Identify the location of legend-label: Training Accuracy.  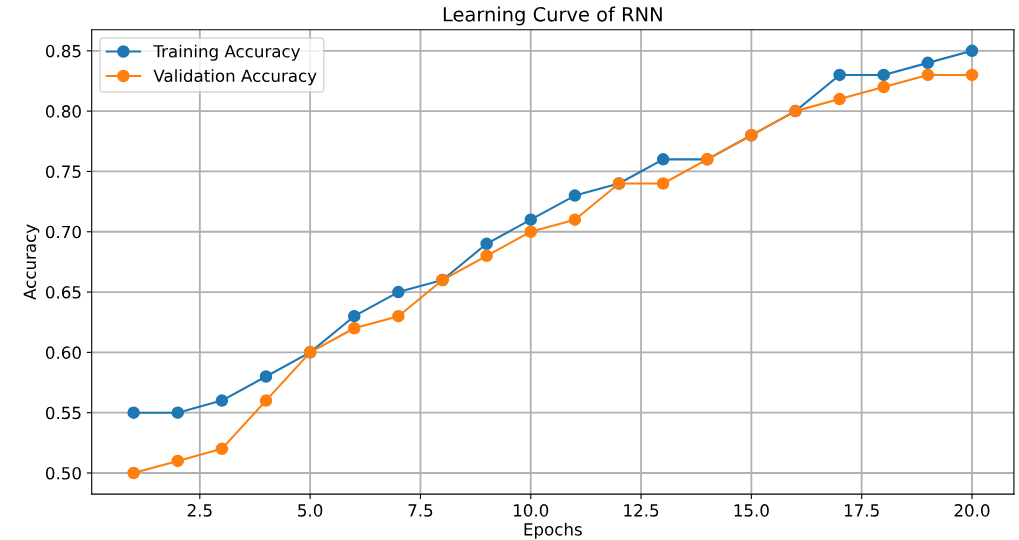
(227, 52).